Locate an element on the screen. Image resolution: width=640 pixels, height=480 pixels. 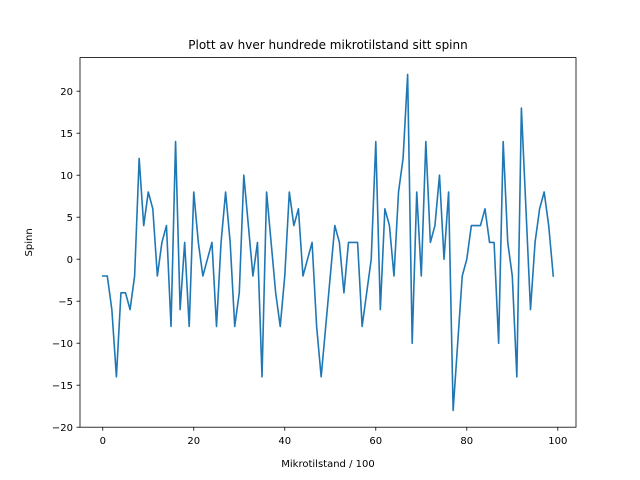
x-tick-label: 0 is located at coordinates (103, 441).